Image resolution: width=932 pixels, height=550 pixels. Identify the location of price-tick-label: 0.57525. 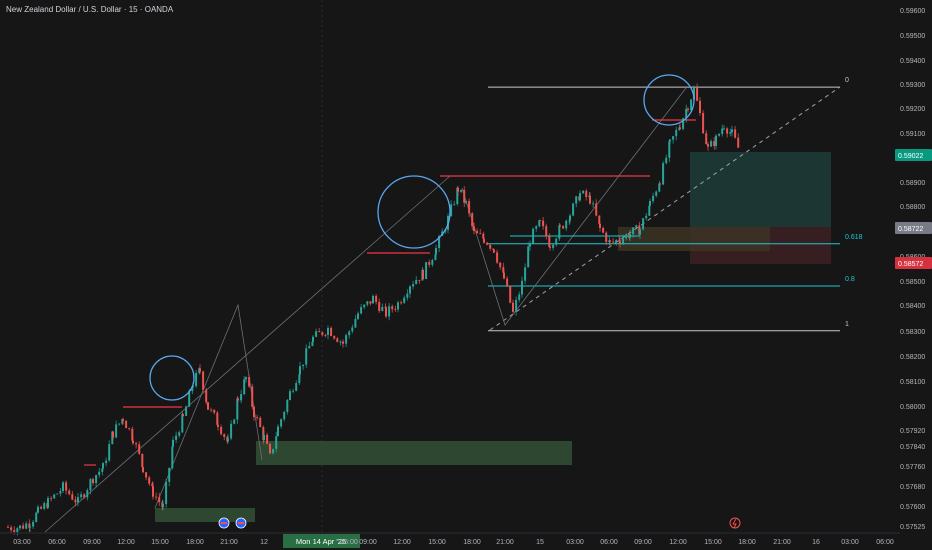
(912, 527).